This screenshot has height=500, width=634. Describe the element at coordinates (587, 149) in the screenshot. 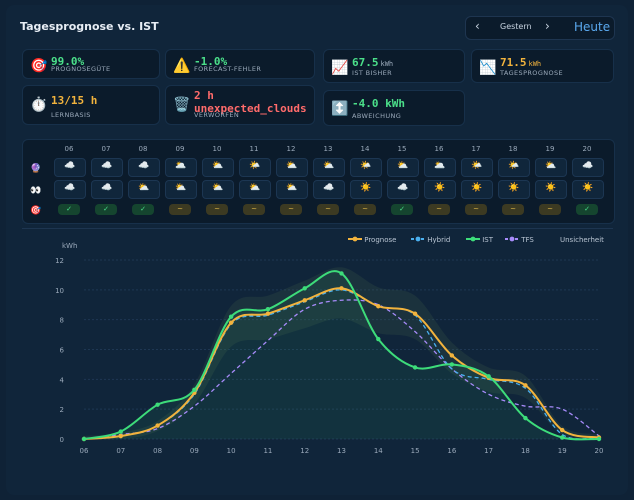

I see `hour-label: 20` at that location.